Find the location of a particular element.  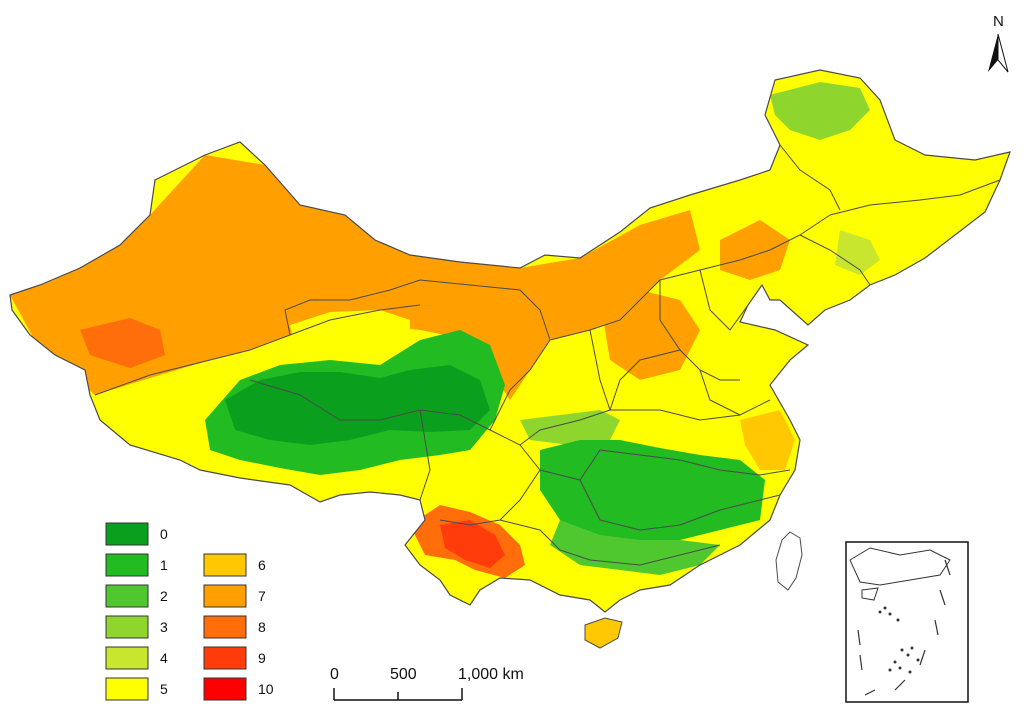

legend-label-10: 10 is located at coordinates (266, 689).